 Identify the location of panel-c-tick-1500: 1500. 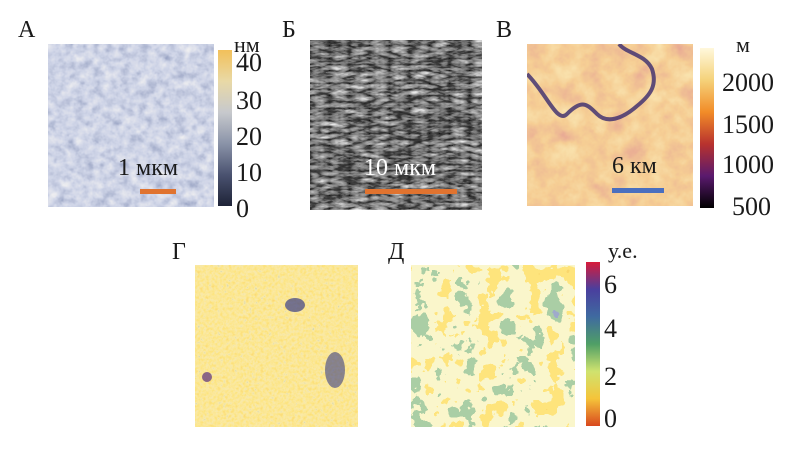
(748, 124).